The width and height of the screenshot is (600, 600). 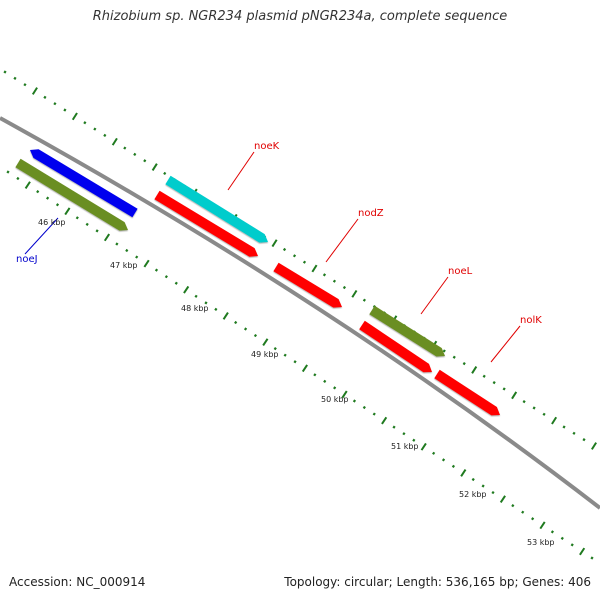 I want to click on gene-label-noeJ: noeJ, so click(x=27, y=259).